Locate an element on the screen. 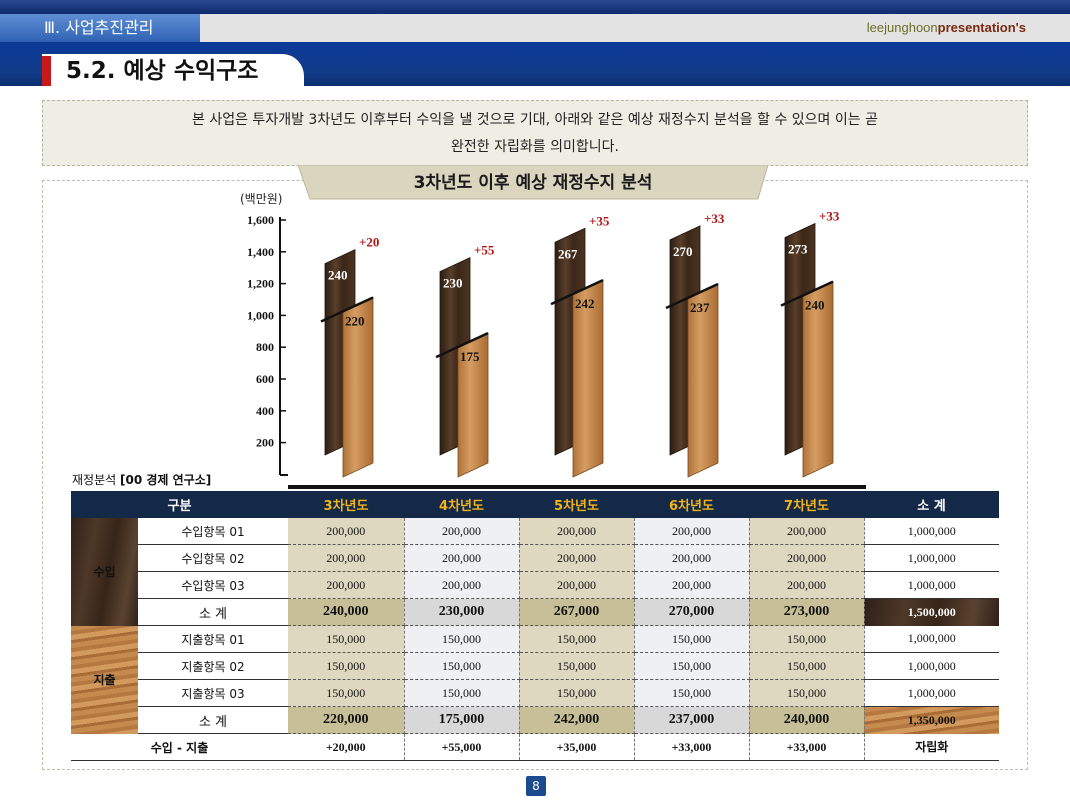  y-tick-label: 400 is located at coordinates (265, 411).